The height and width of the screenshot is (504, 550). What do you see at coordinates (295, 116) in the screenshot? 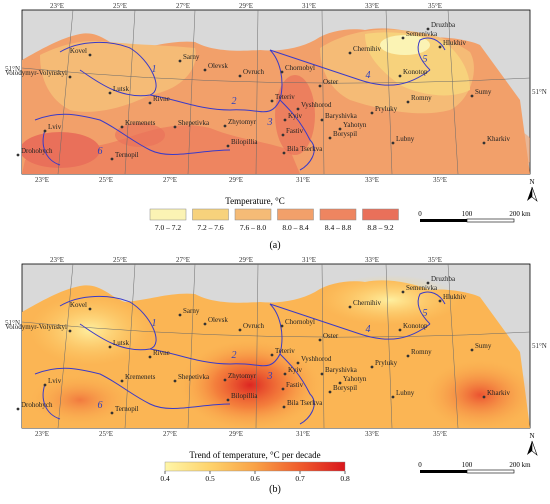
I see `city-label-kyiv: Kyiv` at bounding box center [295, 116].